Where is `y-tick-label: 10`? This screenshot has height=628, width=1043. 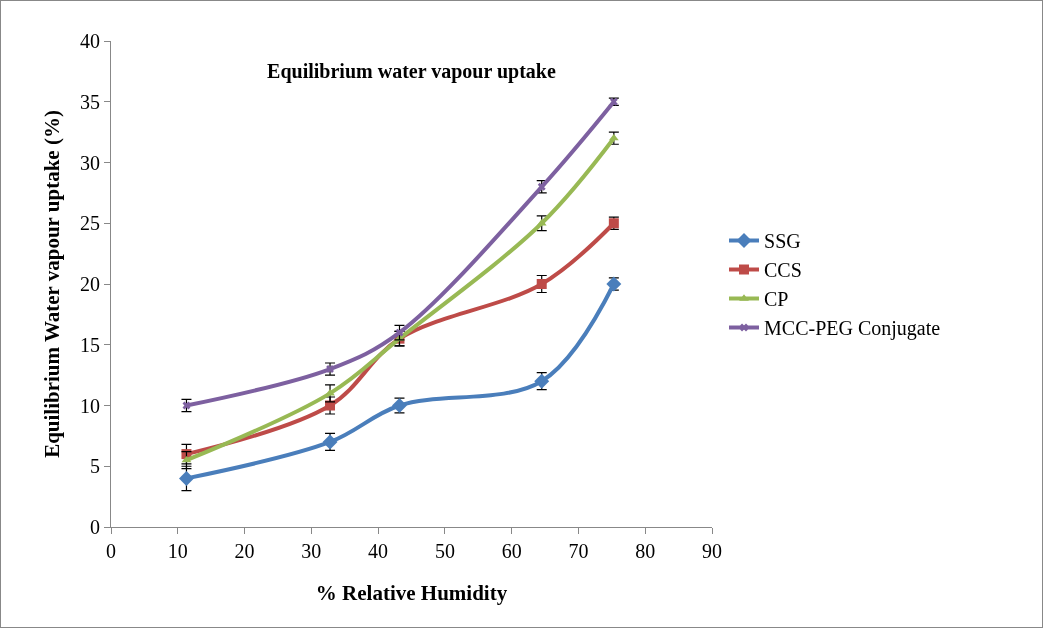
y-tick-label: 10 is located at coordinates (90, 405).